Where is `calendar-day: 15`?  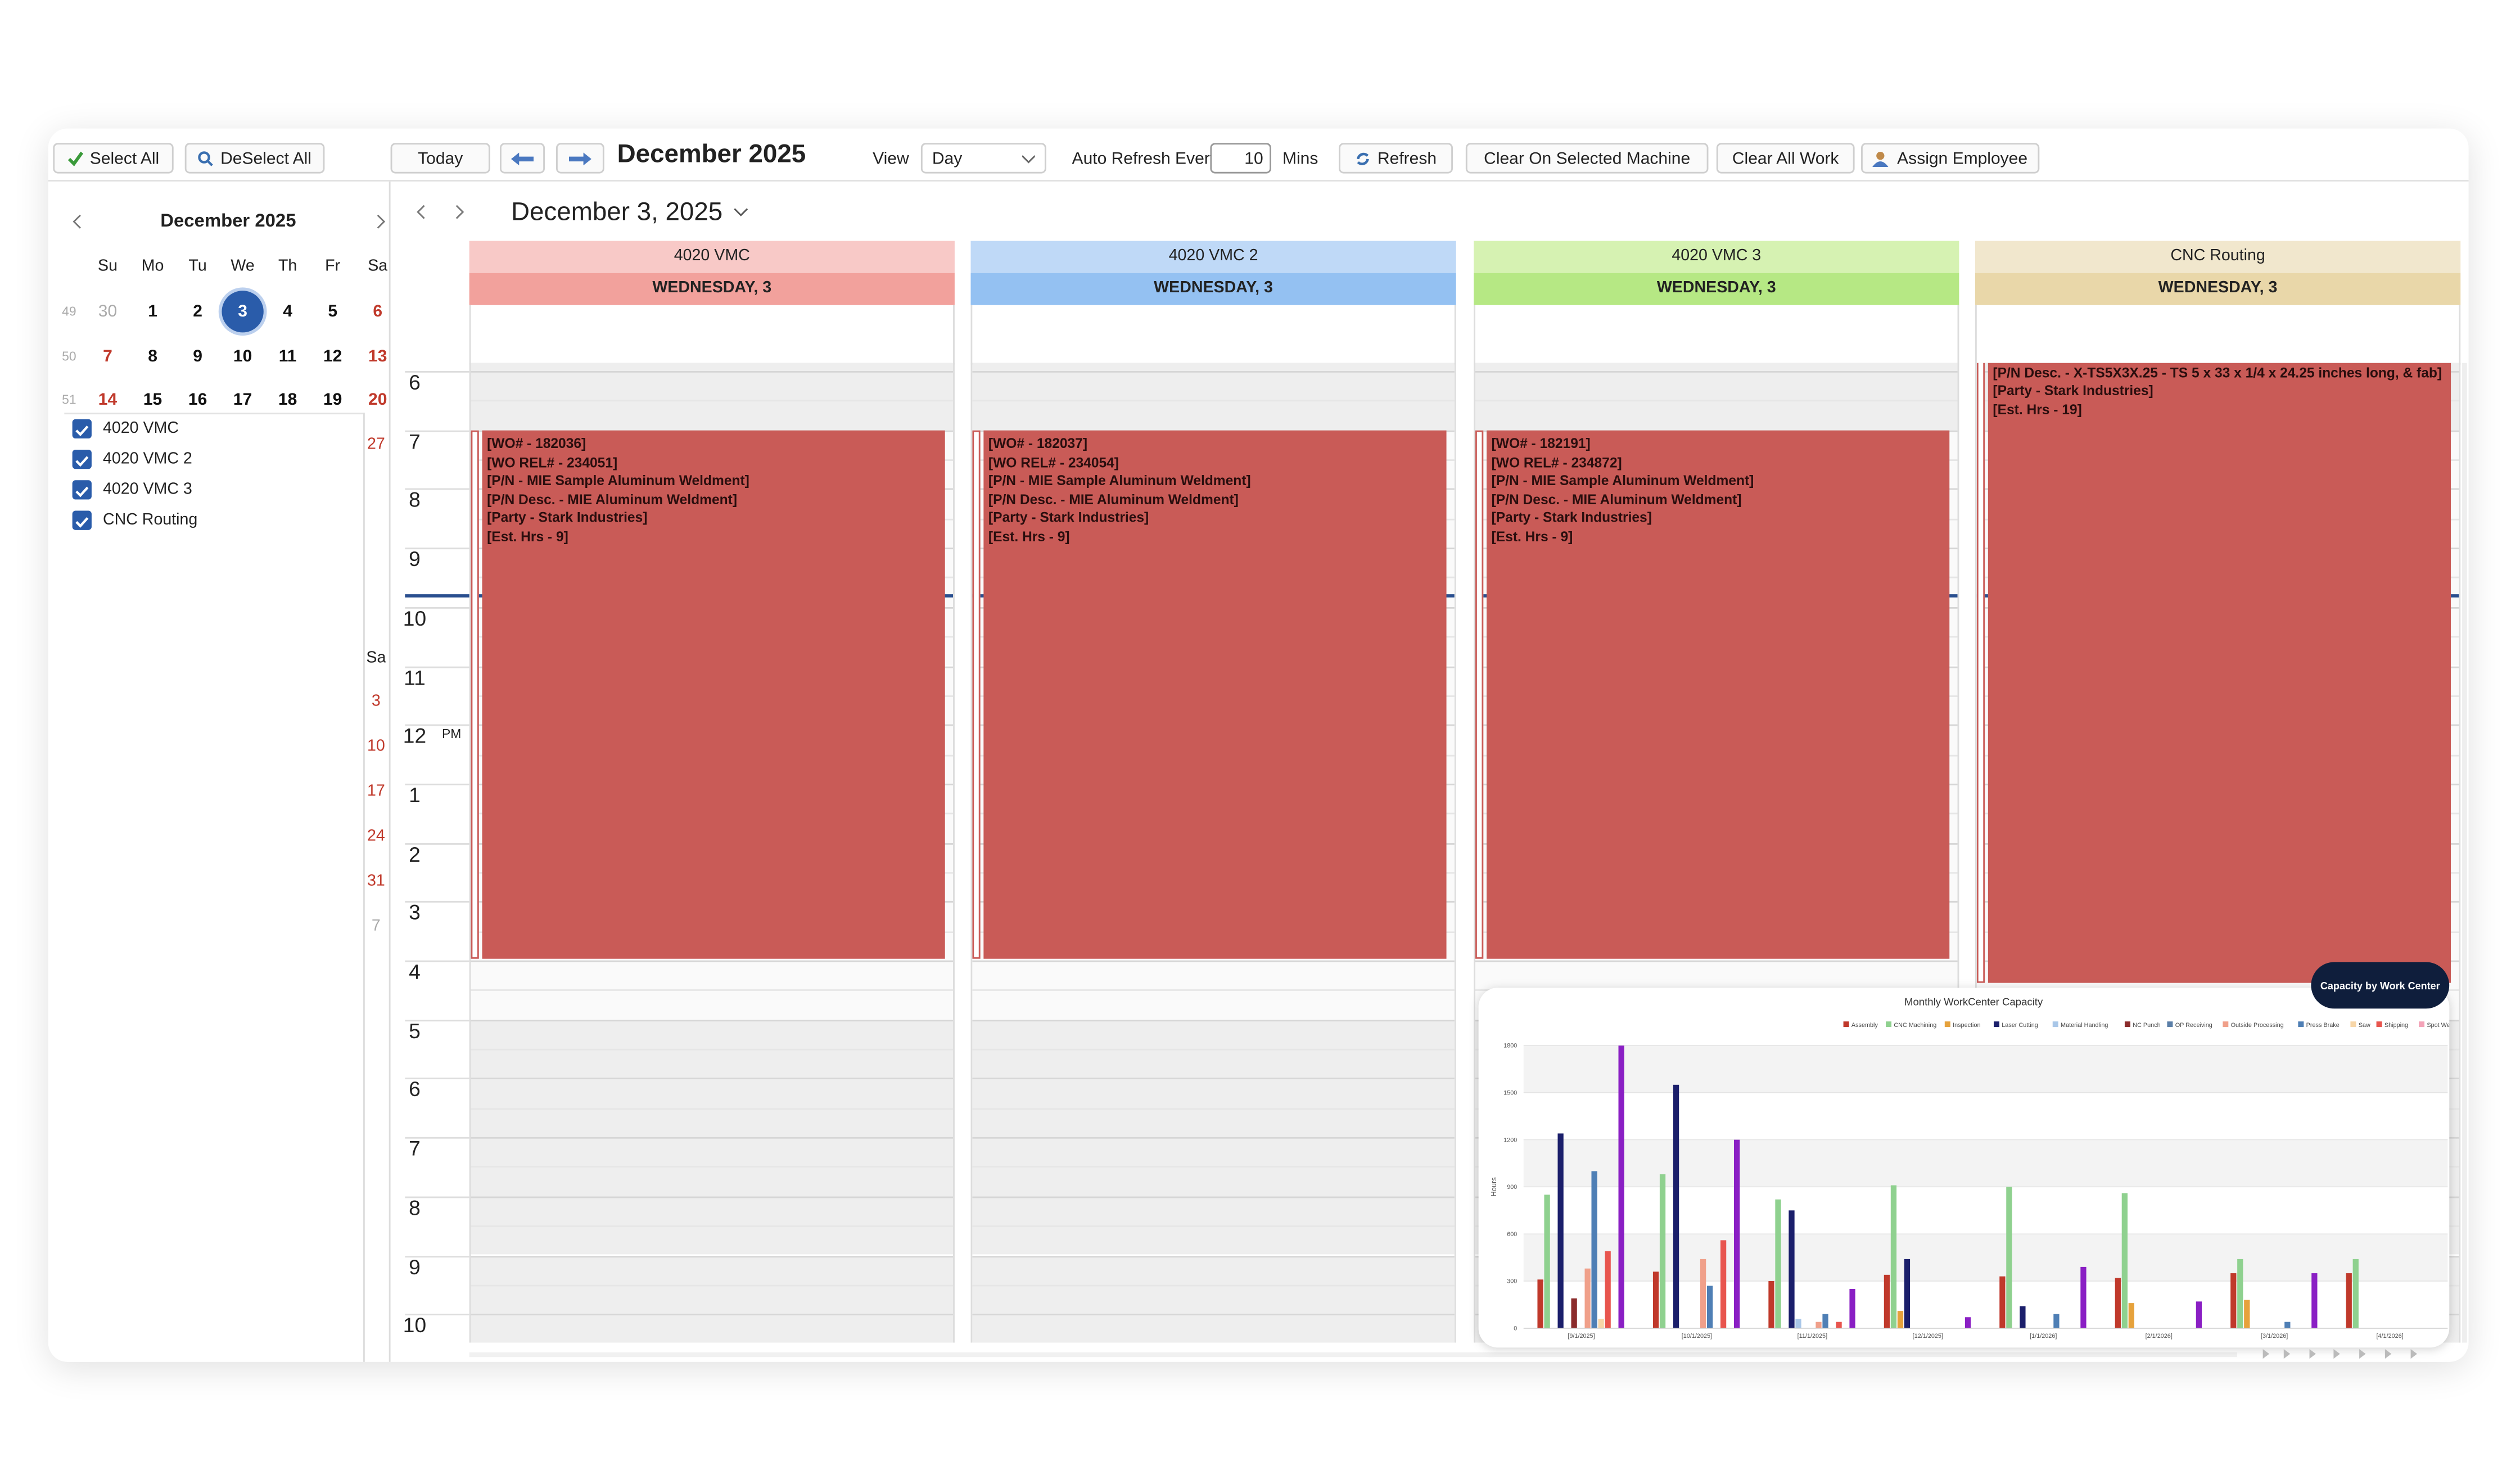
calendar-day: 15 is located at coordinates (152, 400).